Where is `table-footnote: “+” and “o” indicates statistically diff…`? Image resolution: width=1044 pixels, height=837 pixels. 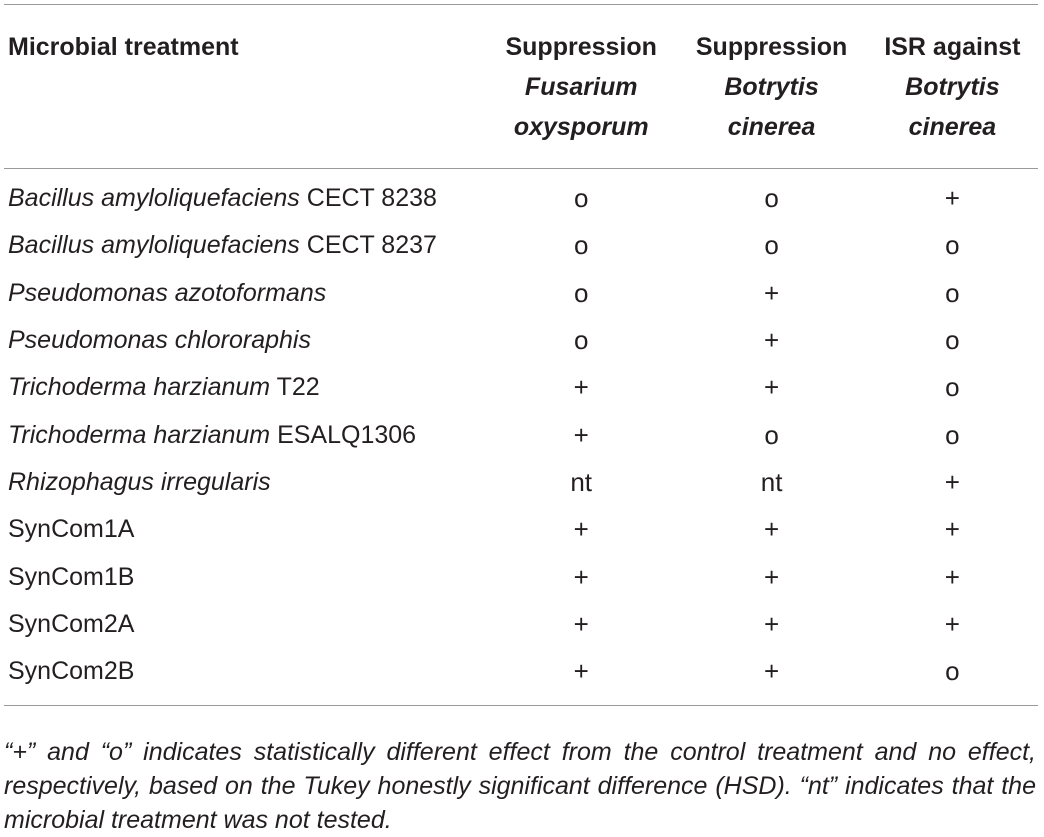
table-footnote: “+” and “o” indicates statistically diff… is located at coordinates (520, 786).